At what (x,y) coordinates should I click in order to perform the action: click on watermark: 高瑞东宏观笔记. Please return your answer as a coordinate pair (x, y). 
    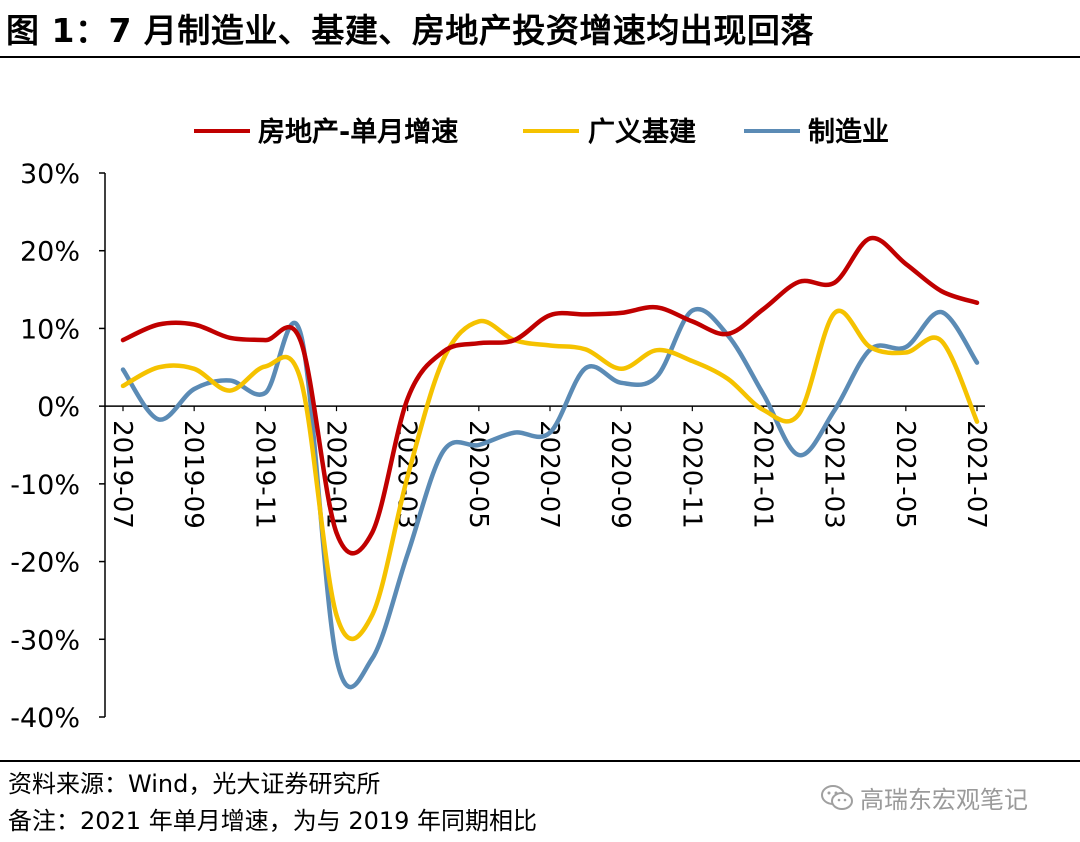
    Looking at the image, I should click on (924, 797).